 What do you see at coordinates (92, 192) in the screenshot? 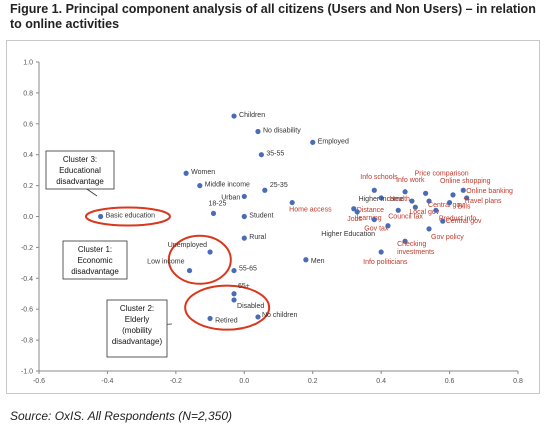
I see `callout-pointer` at bounding box center [92, 192].